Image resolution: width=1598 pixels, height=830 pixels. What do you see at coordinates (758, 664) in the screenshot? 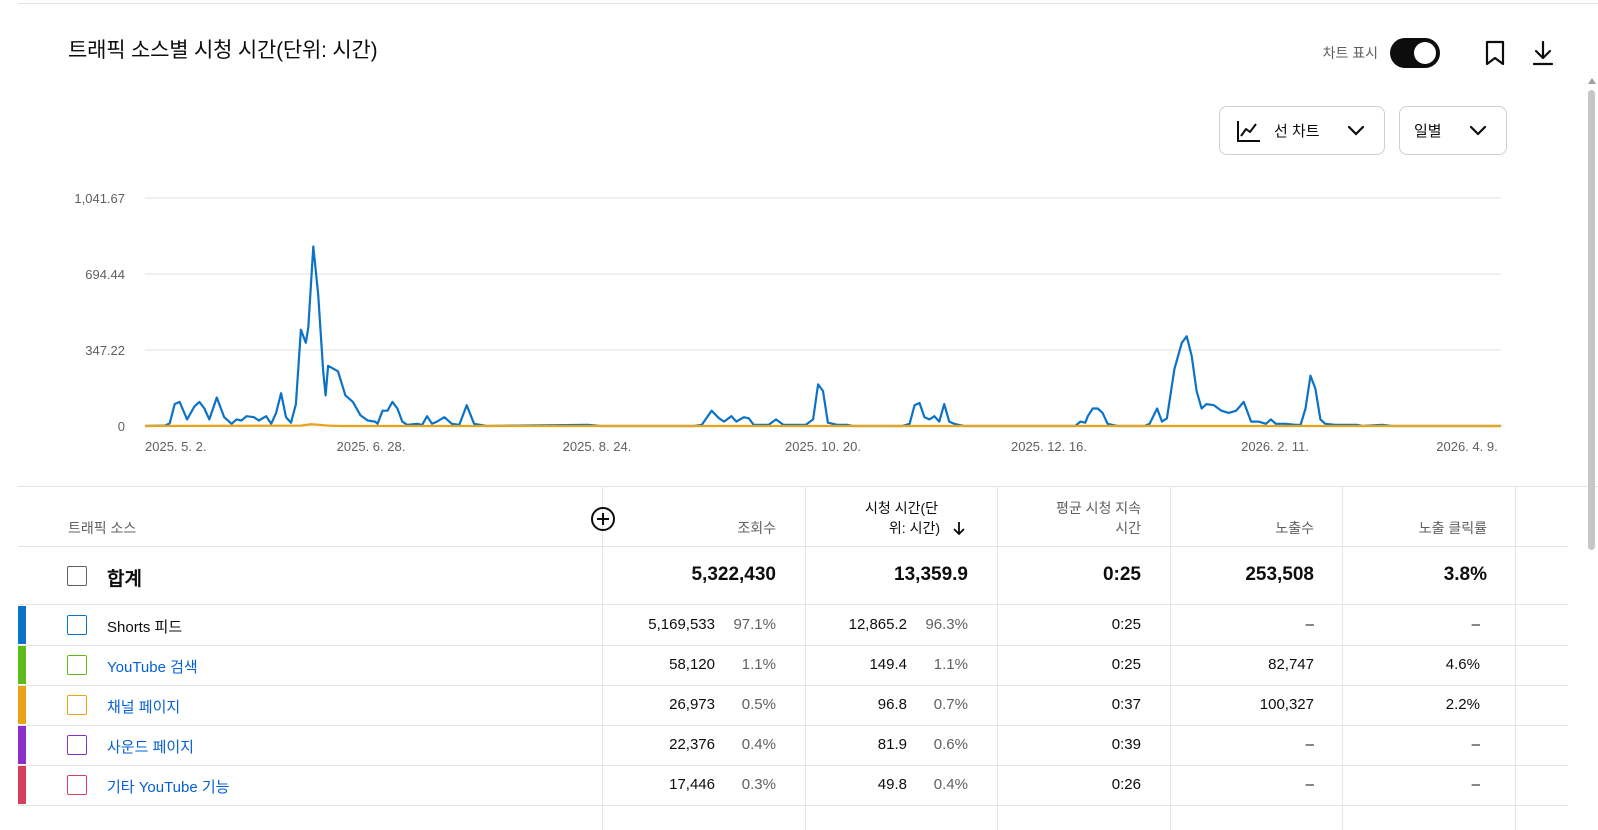
I see `row-views-pct: 1.1%` at bounding box center [758, 664].